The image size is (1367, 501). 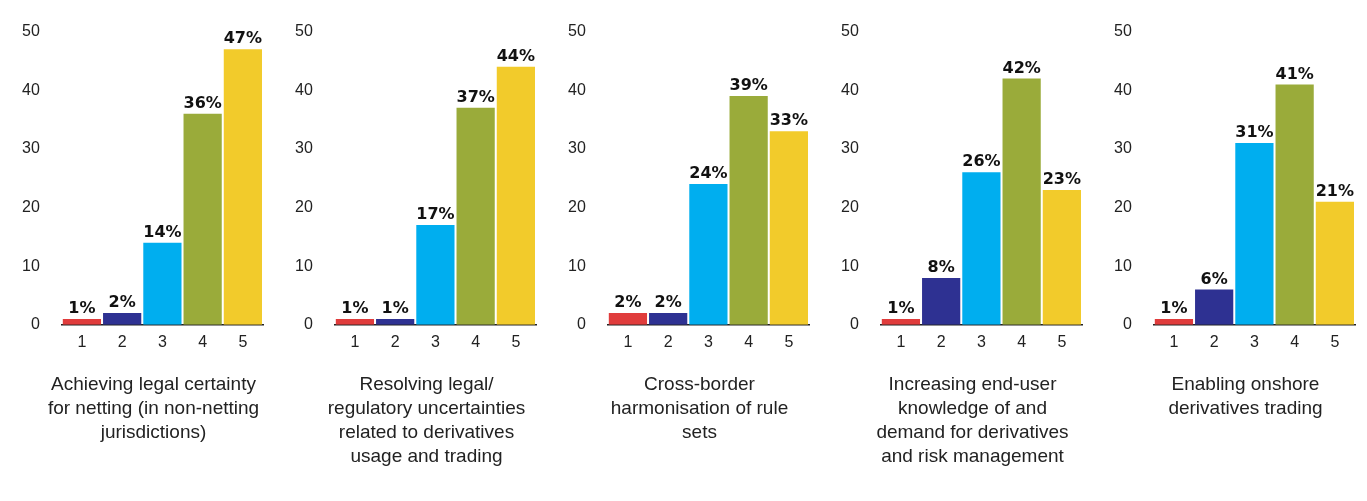 What do you see at coordinates (475, 96) in the screenshot?
I see `data-label: 37%` at bounding box center [475, 96].